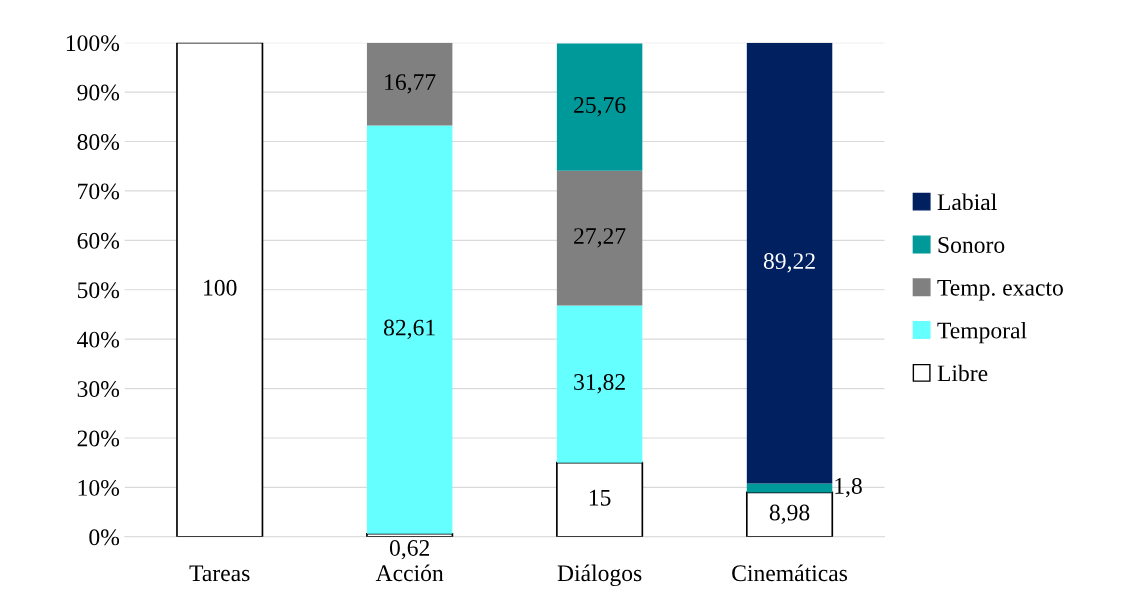 Image resolution: width=1134 pixels, height=610 pixels. Describe the element at coordinates (409, 573) in the screenshot. I see `x-tick-label: Acción` at that location.